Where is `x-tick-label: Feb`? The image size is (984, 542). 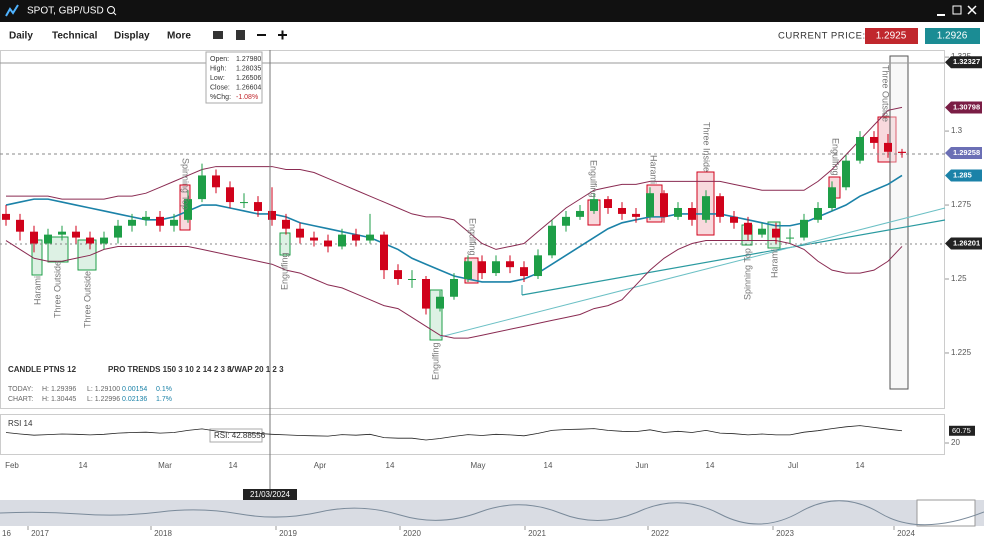
x-tick-label: Feb is located at coordinates (12, 465).